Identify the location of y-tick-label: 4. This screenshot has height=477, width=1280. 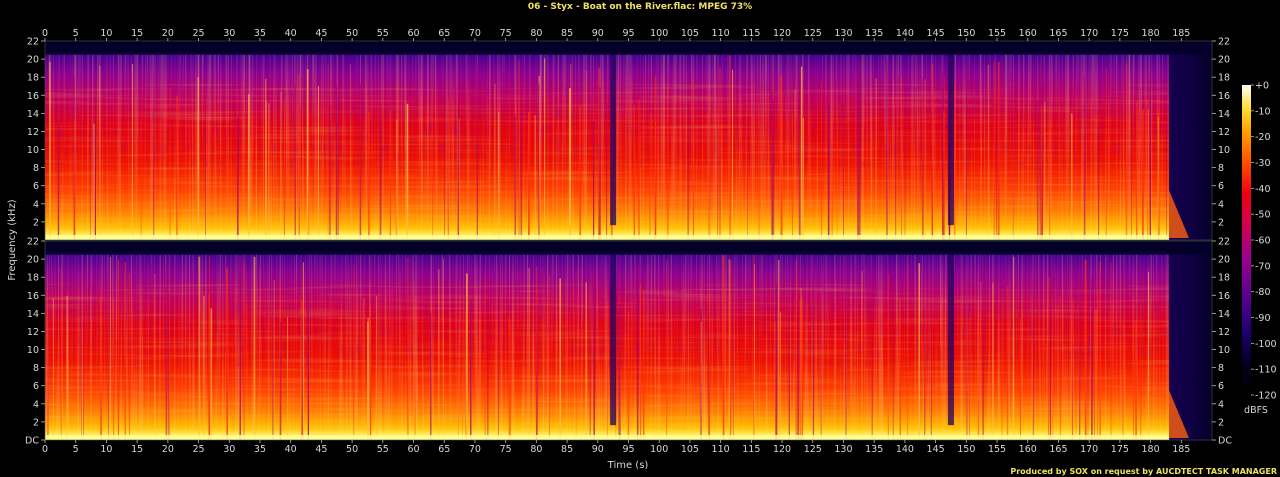
(36, 404).